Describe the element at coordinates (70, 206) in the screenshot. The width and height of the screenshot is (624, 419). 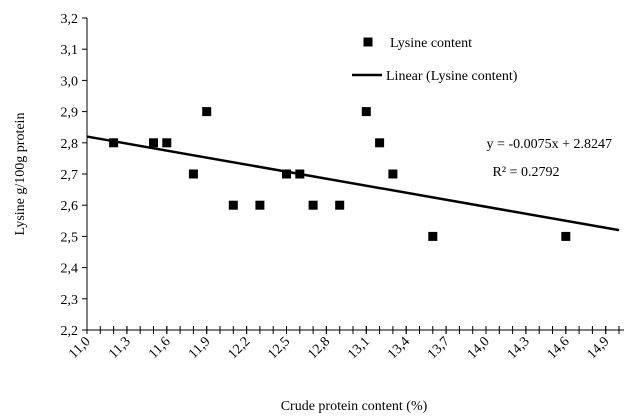
I see `y-tick-label: 2,6` at that location.